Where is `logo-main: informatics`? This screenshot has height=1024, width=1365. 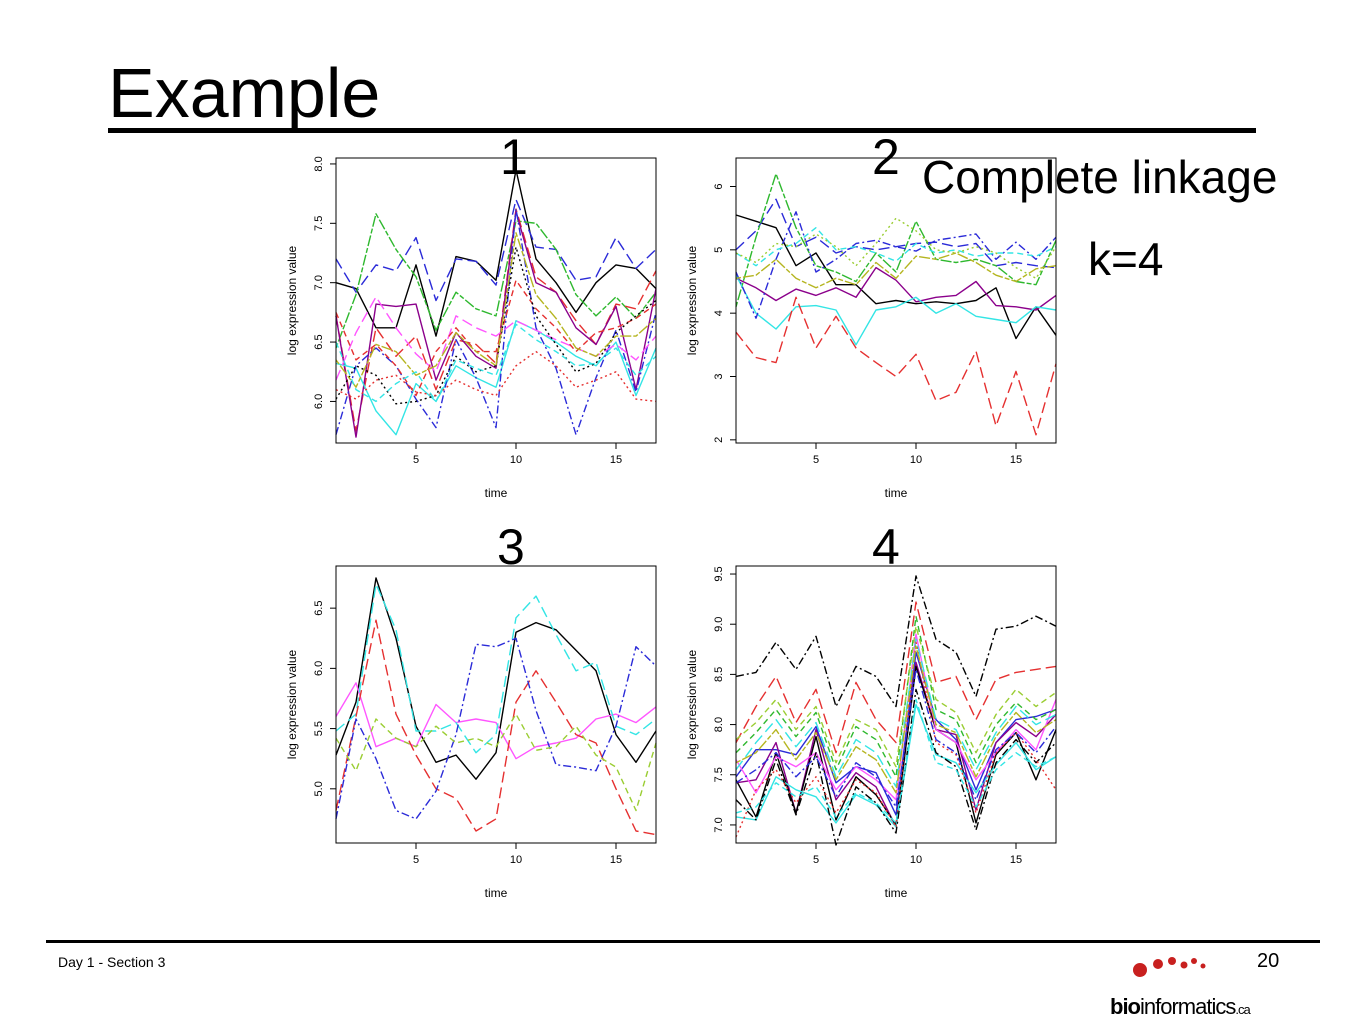
logo-main: informatics is located at coordinates (1188, 1006).